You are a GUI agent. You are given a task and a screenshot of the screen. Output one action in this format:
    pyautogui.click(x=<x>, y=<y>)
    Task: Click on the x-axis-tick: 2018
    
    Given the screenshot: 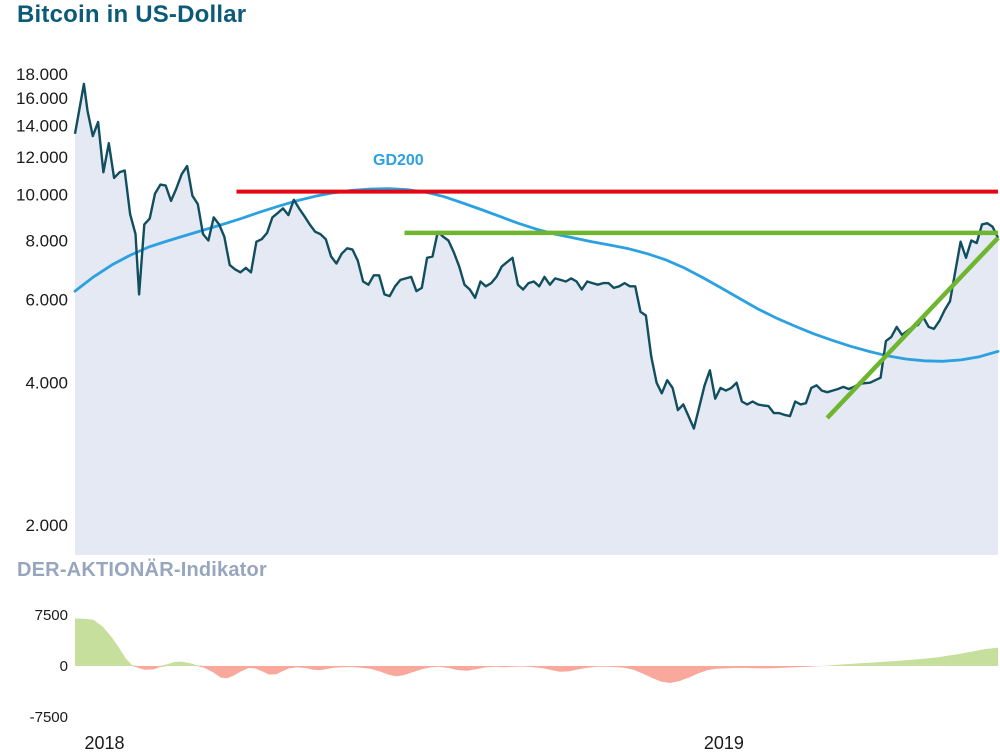 What is the action you would take?
    pyautogui.click(x=104, y=743)
    